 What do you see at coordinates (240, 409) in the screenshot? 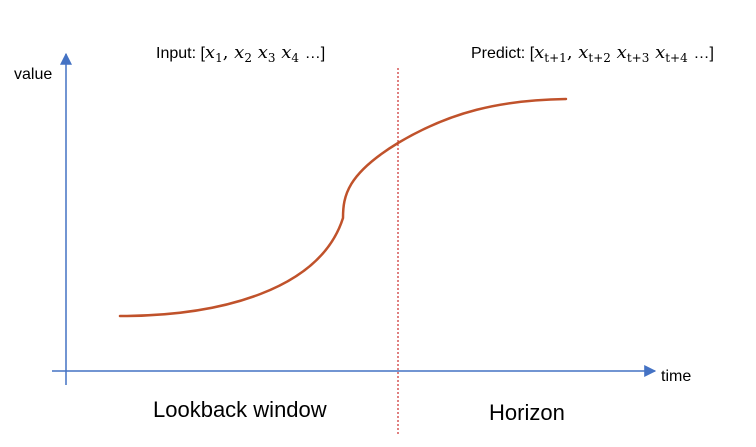
I see `lookback-window-label: Lookback window` at bounding box center [240, 409].